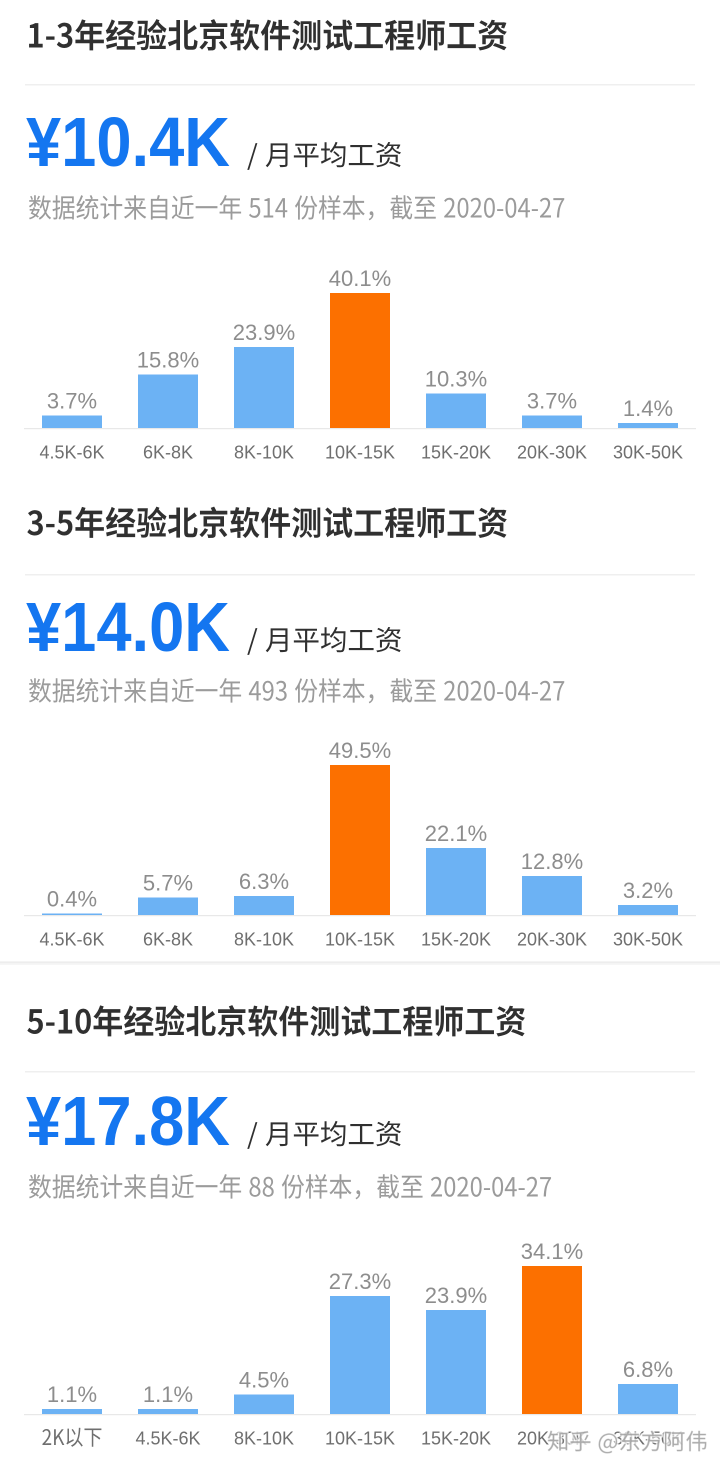  What do you see at coordinates (360, 750) in the screenshot?
I see `svg-text: 49.5%` at bounding box center [360, 750].